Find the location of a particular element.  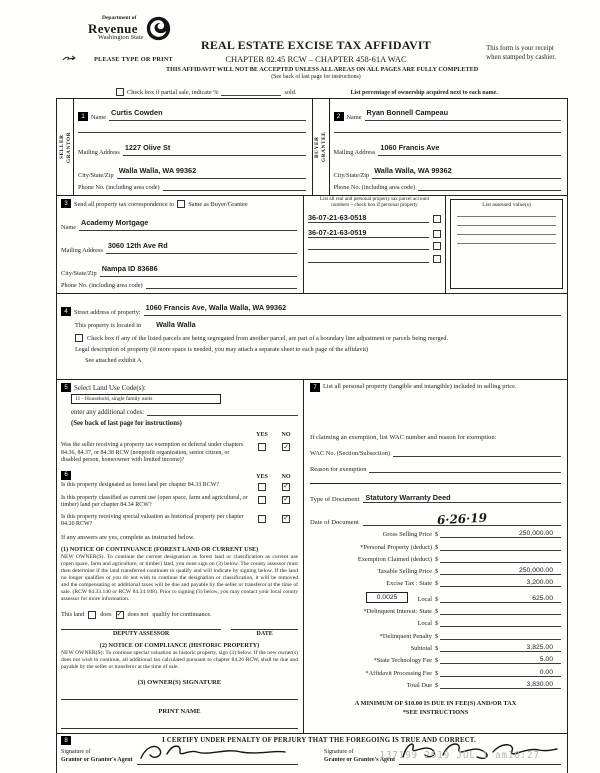

street-address-value: 1060 Francis Ave, Walla Walla, WA 99362 is located at coordinates (216, 307).